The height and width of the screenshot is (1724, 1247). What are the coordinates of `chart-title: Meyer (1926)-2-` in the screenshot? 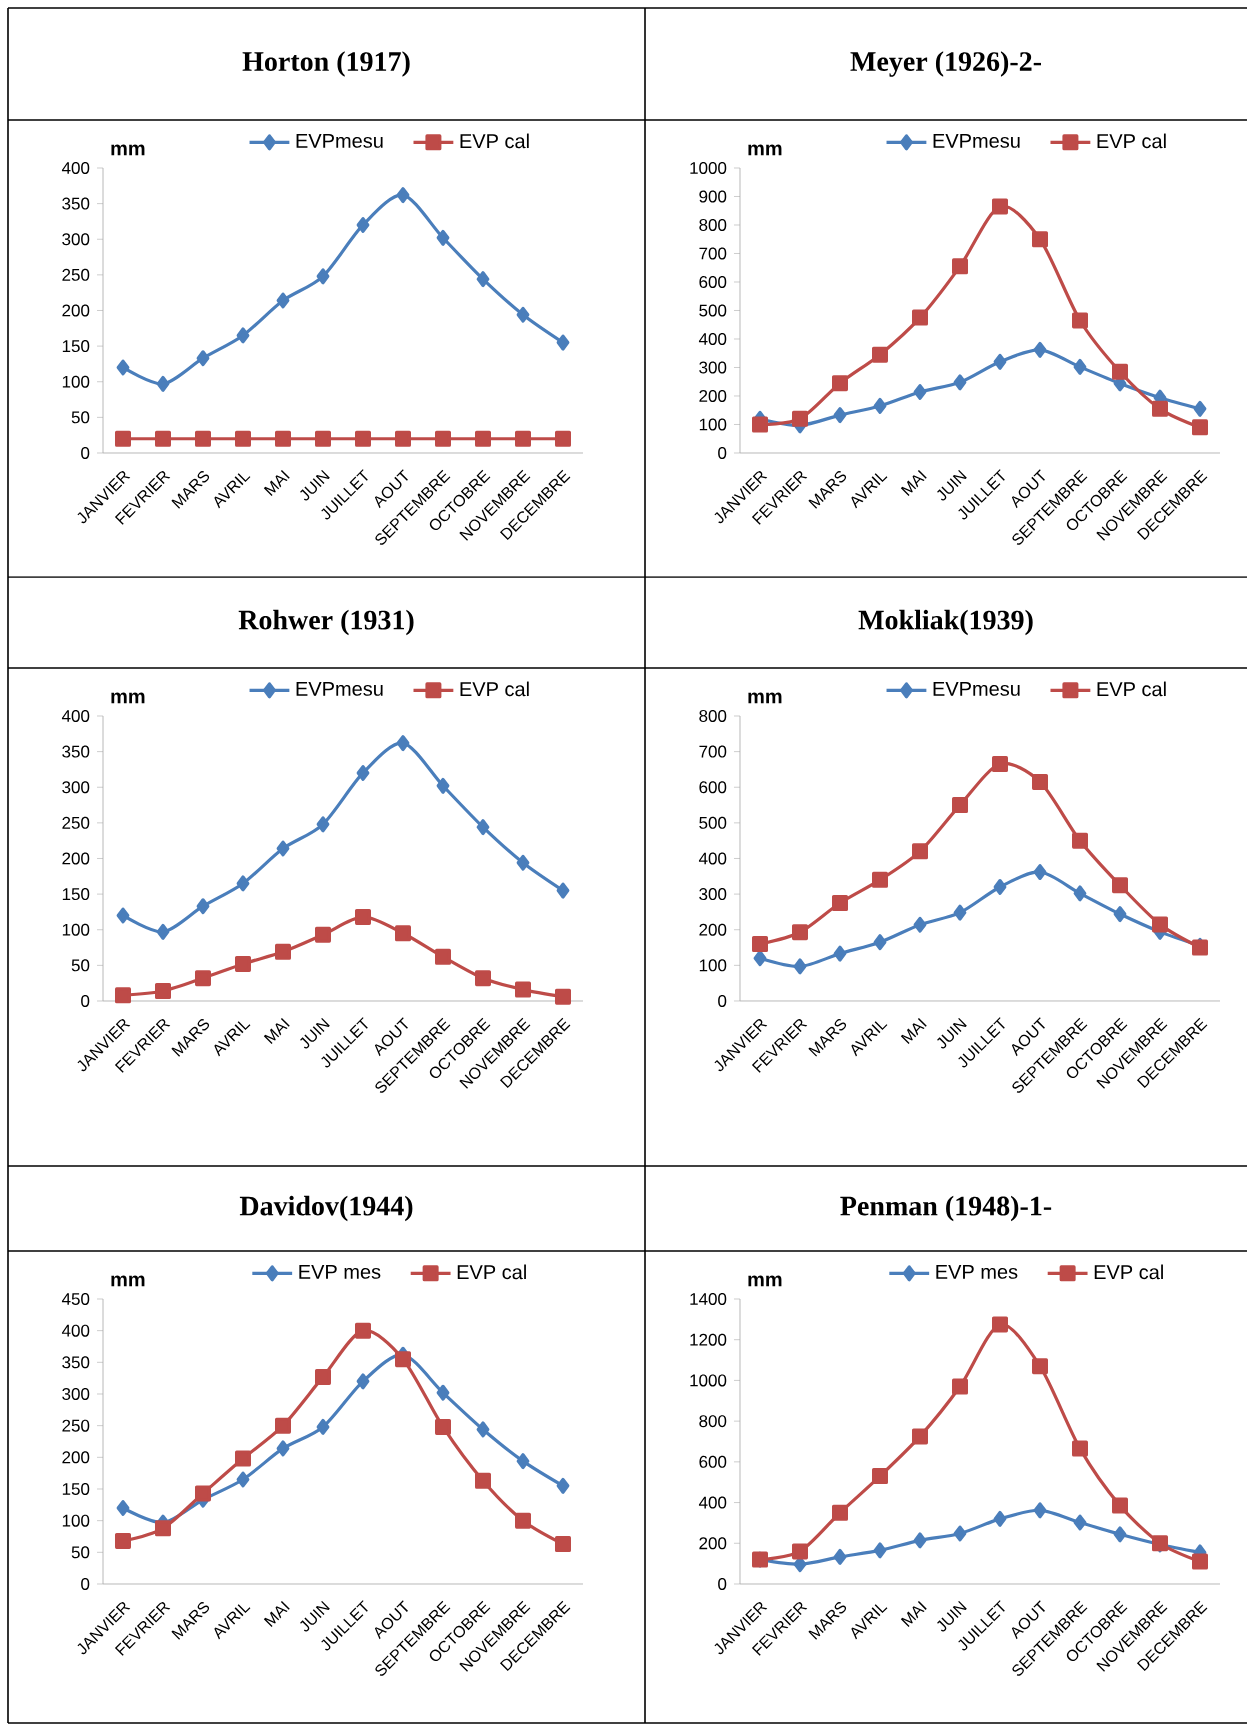 It's located at (946, 64).